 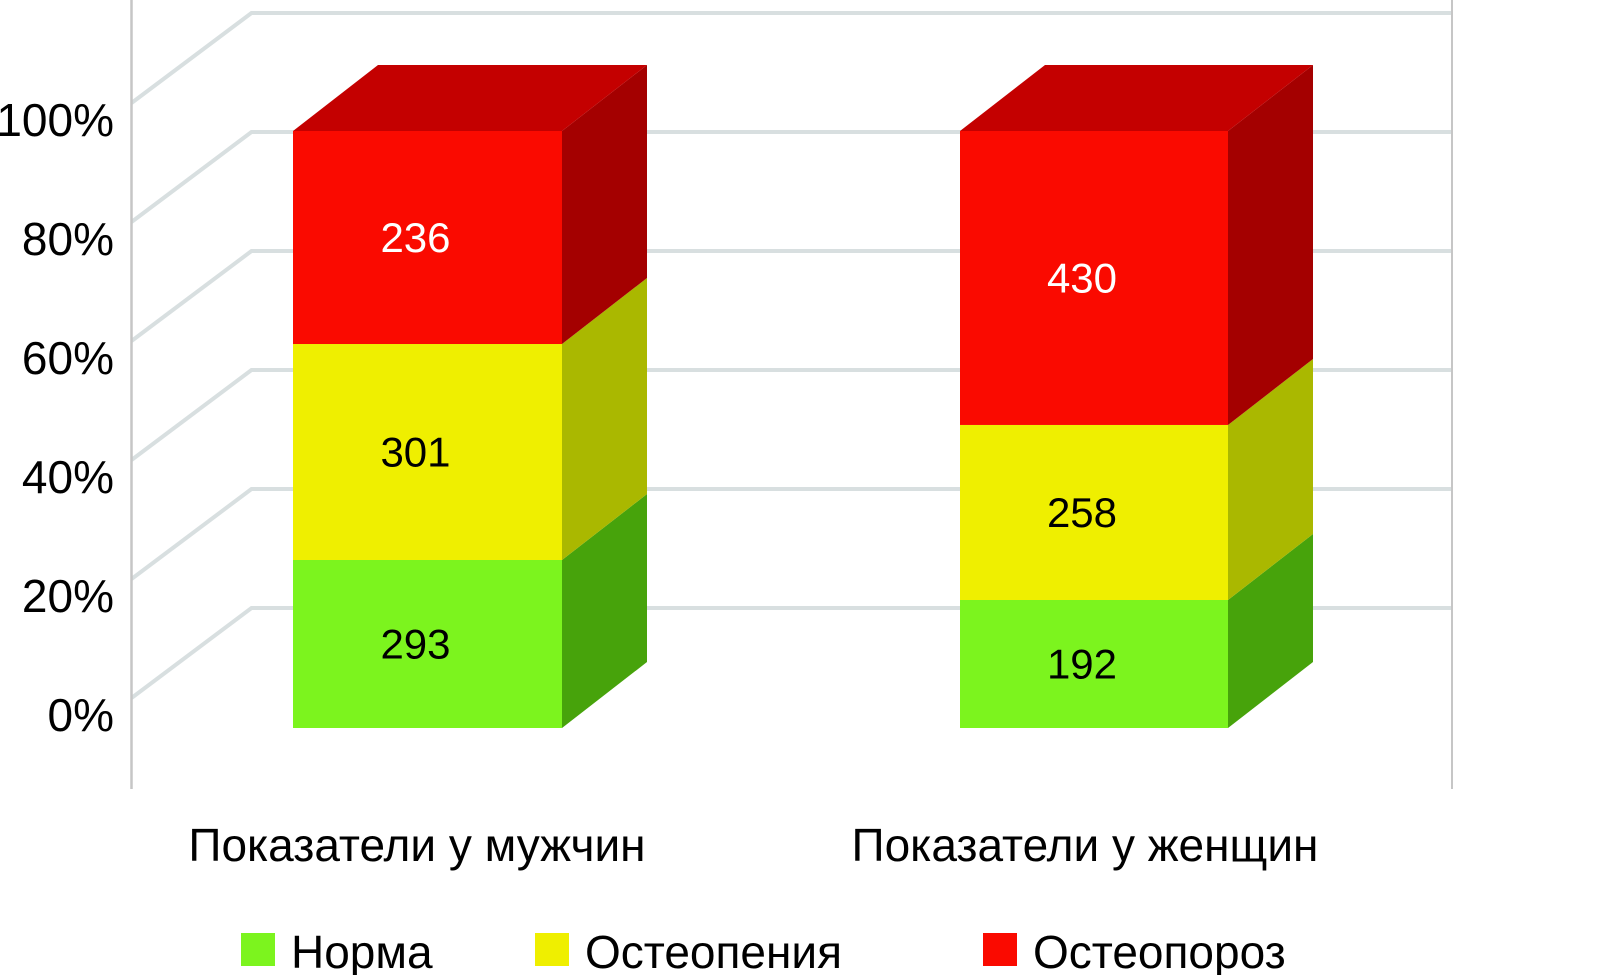 I want to click on y-axis-tick-label: 80%, so click(x=68, y=239).